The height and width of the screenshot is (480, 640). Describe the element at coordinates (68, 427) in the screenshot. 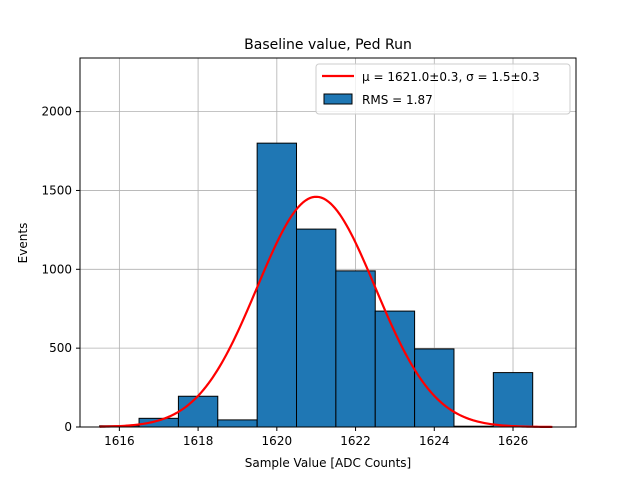

I see `y-tick-label: 0` at that location.